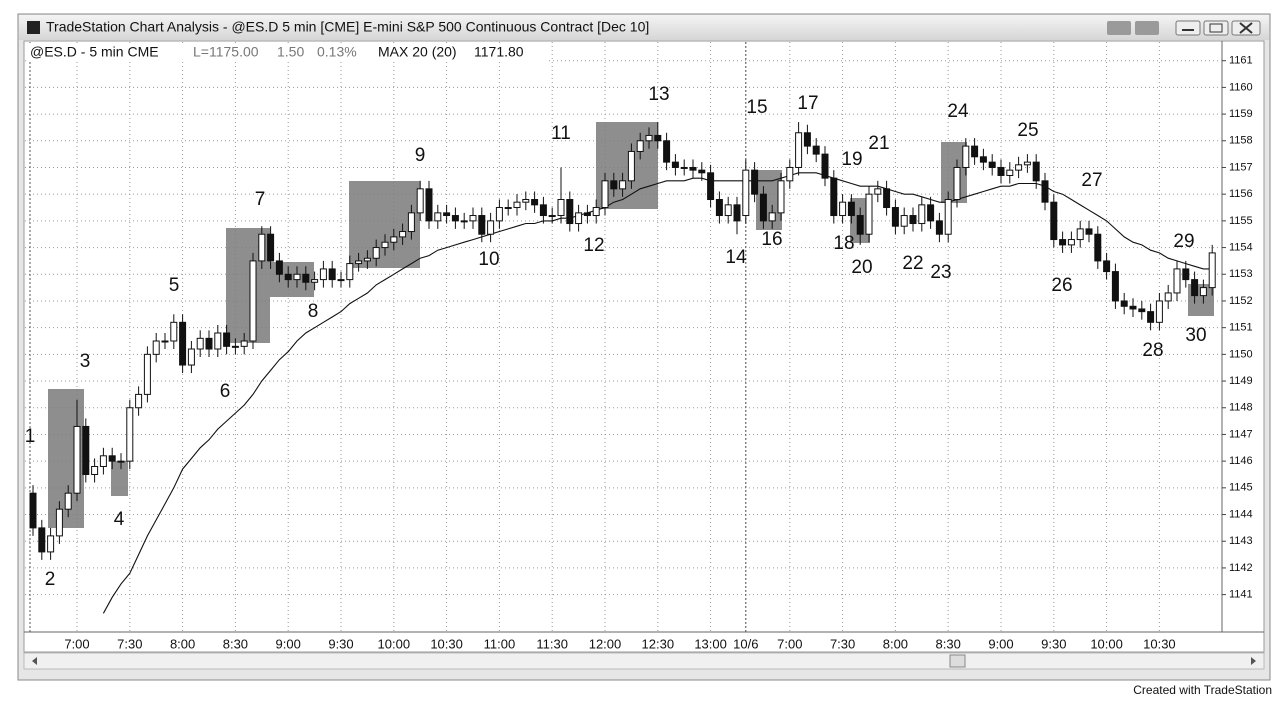  What do you see at coordinates (644, 661) in the screenshot?
I see `scrollbar` at bounding box center [644, 661].